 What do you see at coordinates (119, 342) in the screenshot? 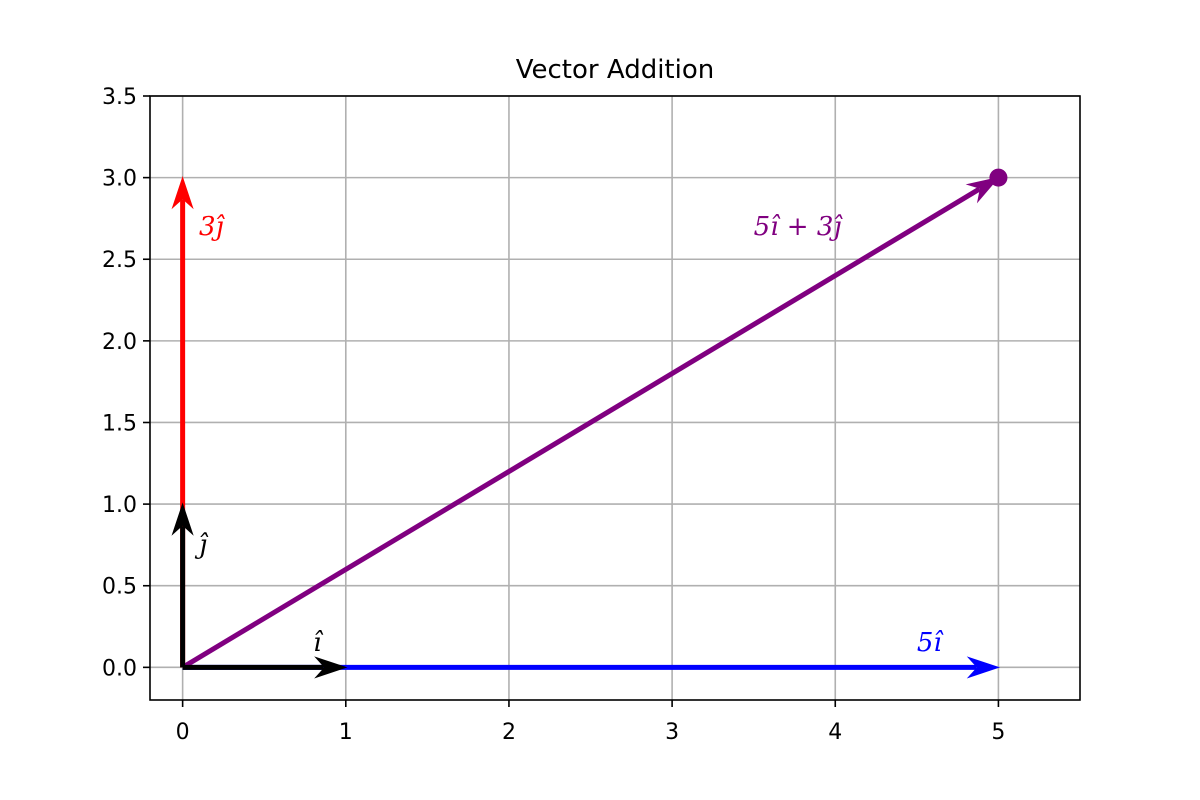
I see `y-tick-label: 2.0` at bounding box center [119, 342].